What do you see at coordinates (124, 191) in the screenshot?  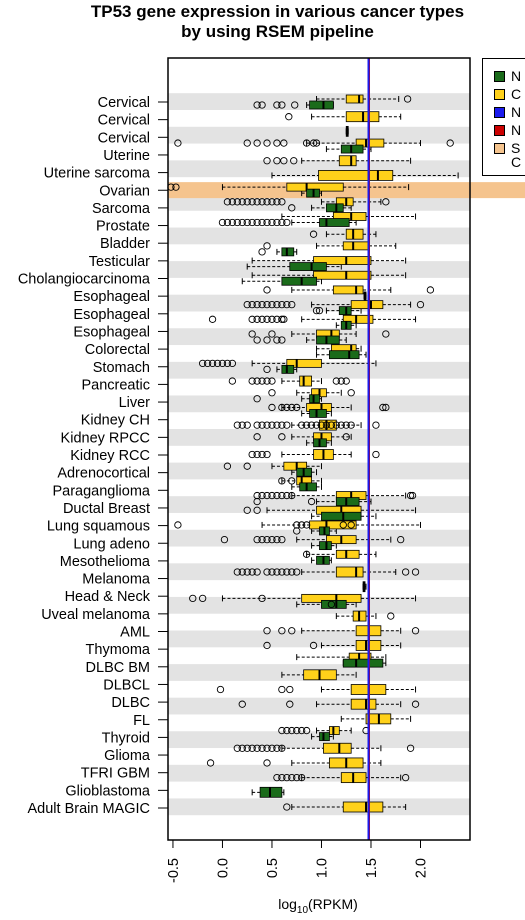 I see `y-tick-label: Ovarian` at bounding box center [124, 191].